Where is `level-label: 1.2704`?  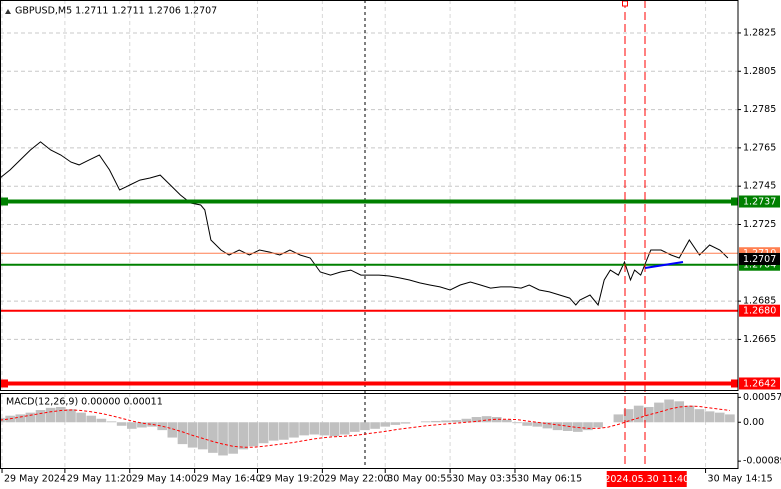 level-label: 1.2704 is located at coordinates (759, 265).